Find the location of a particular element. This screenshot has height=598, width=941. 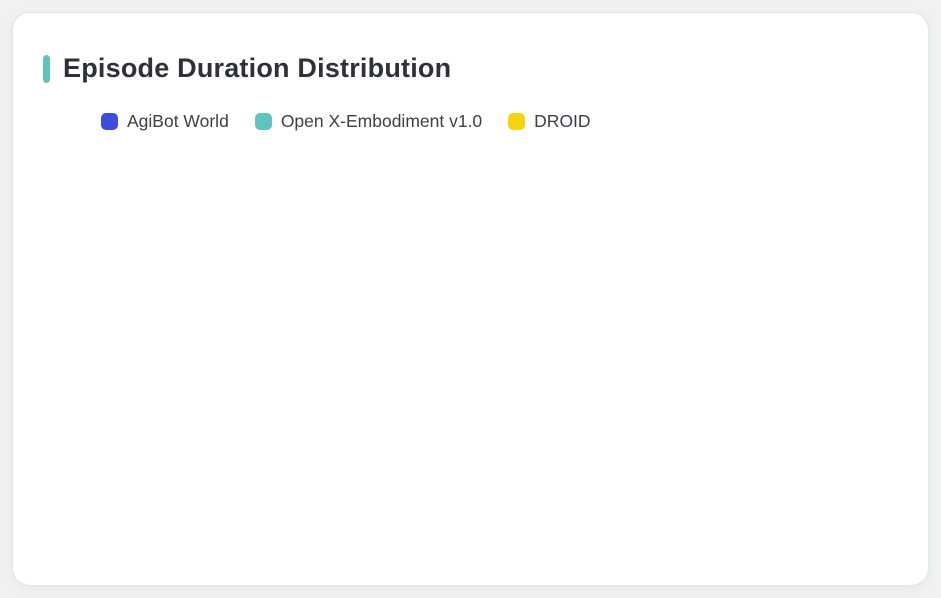

legend-item-droid: DROID is located at coordinates (549, 121).